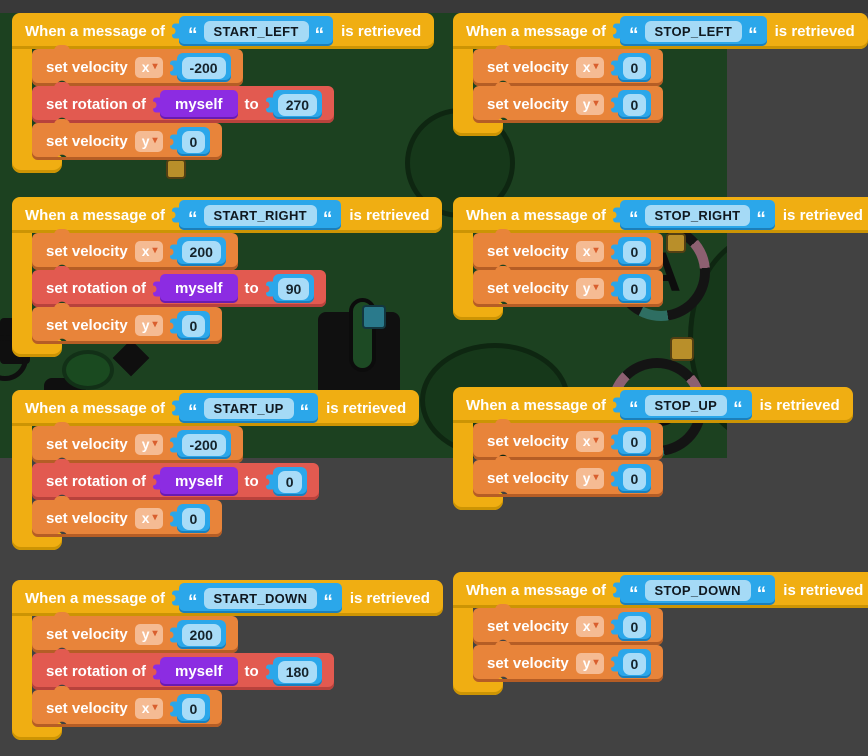 This screenshot has height=756, width=868. I want to click on set-velocity-block: set velocity x ▾ -200, so click(137, 65).